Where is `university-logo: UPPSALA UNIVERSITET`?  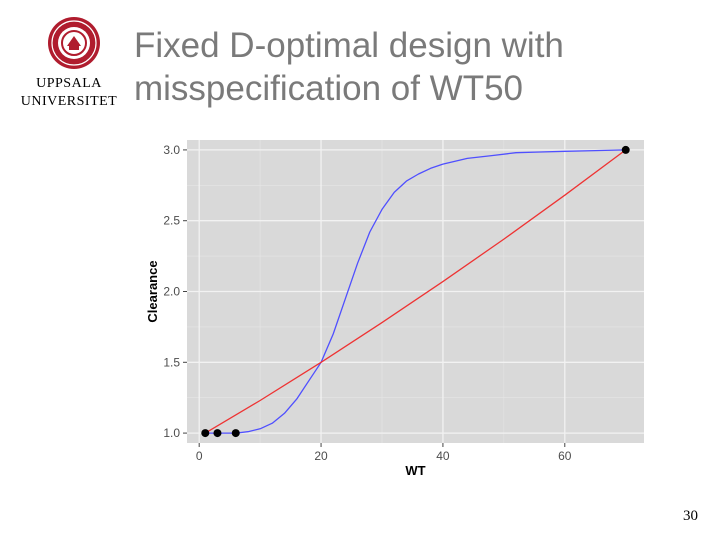
university-logo: UPPSALA UNIVERSITET is located at coordinates (69, 60).